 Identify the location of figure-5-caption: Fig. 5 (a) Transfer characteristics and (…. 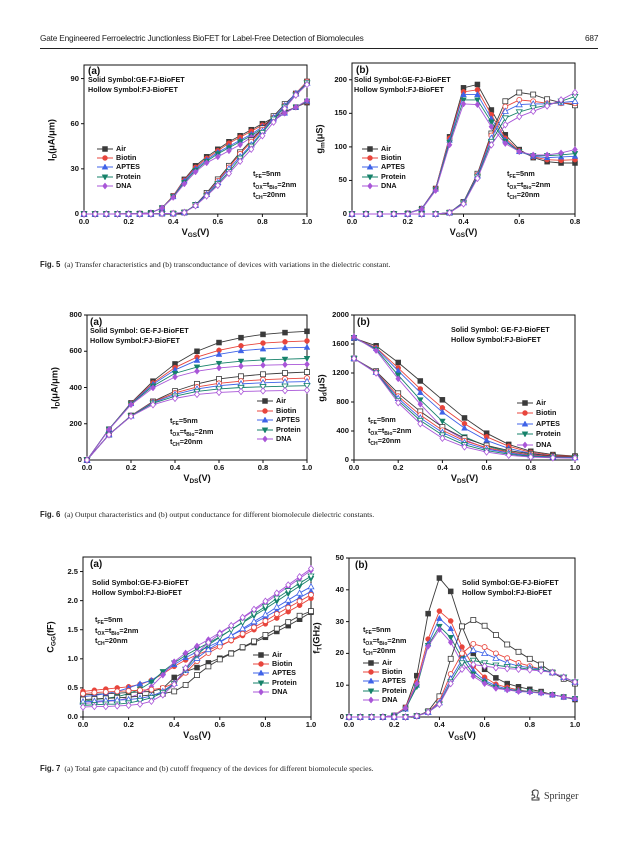
(215, 264).